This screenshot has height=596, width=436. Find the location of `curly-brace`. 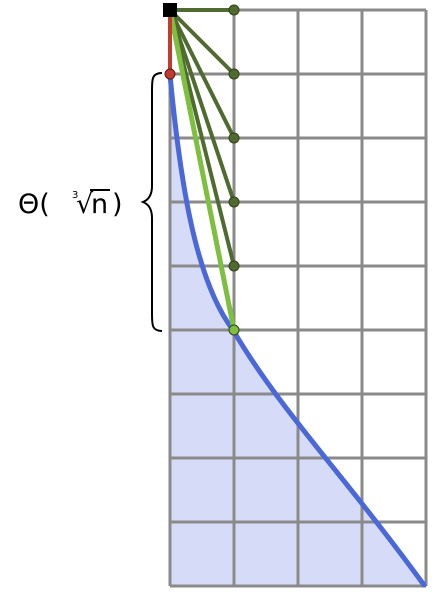

curly-brace is located at coordinates (151, 202).